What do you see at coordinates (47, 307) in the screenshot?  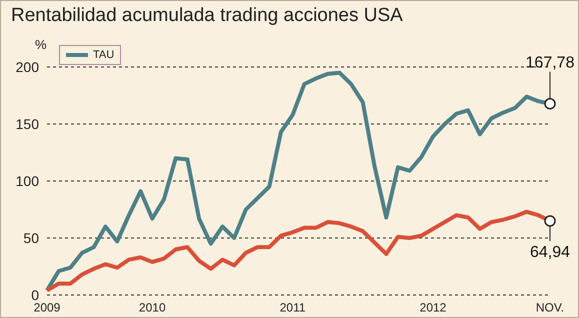 I see `x-tick-label: 2009` at bounding box center [47, 307].